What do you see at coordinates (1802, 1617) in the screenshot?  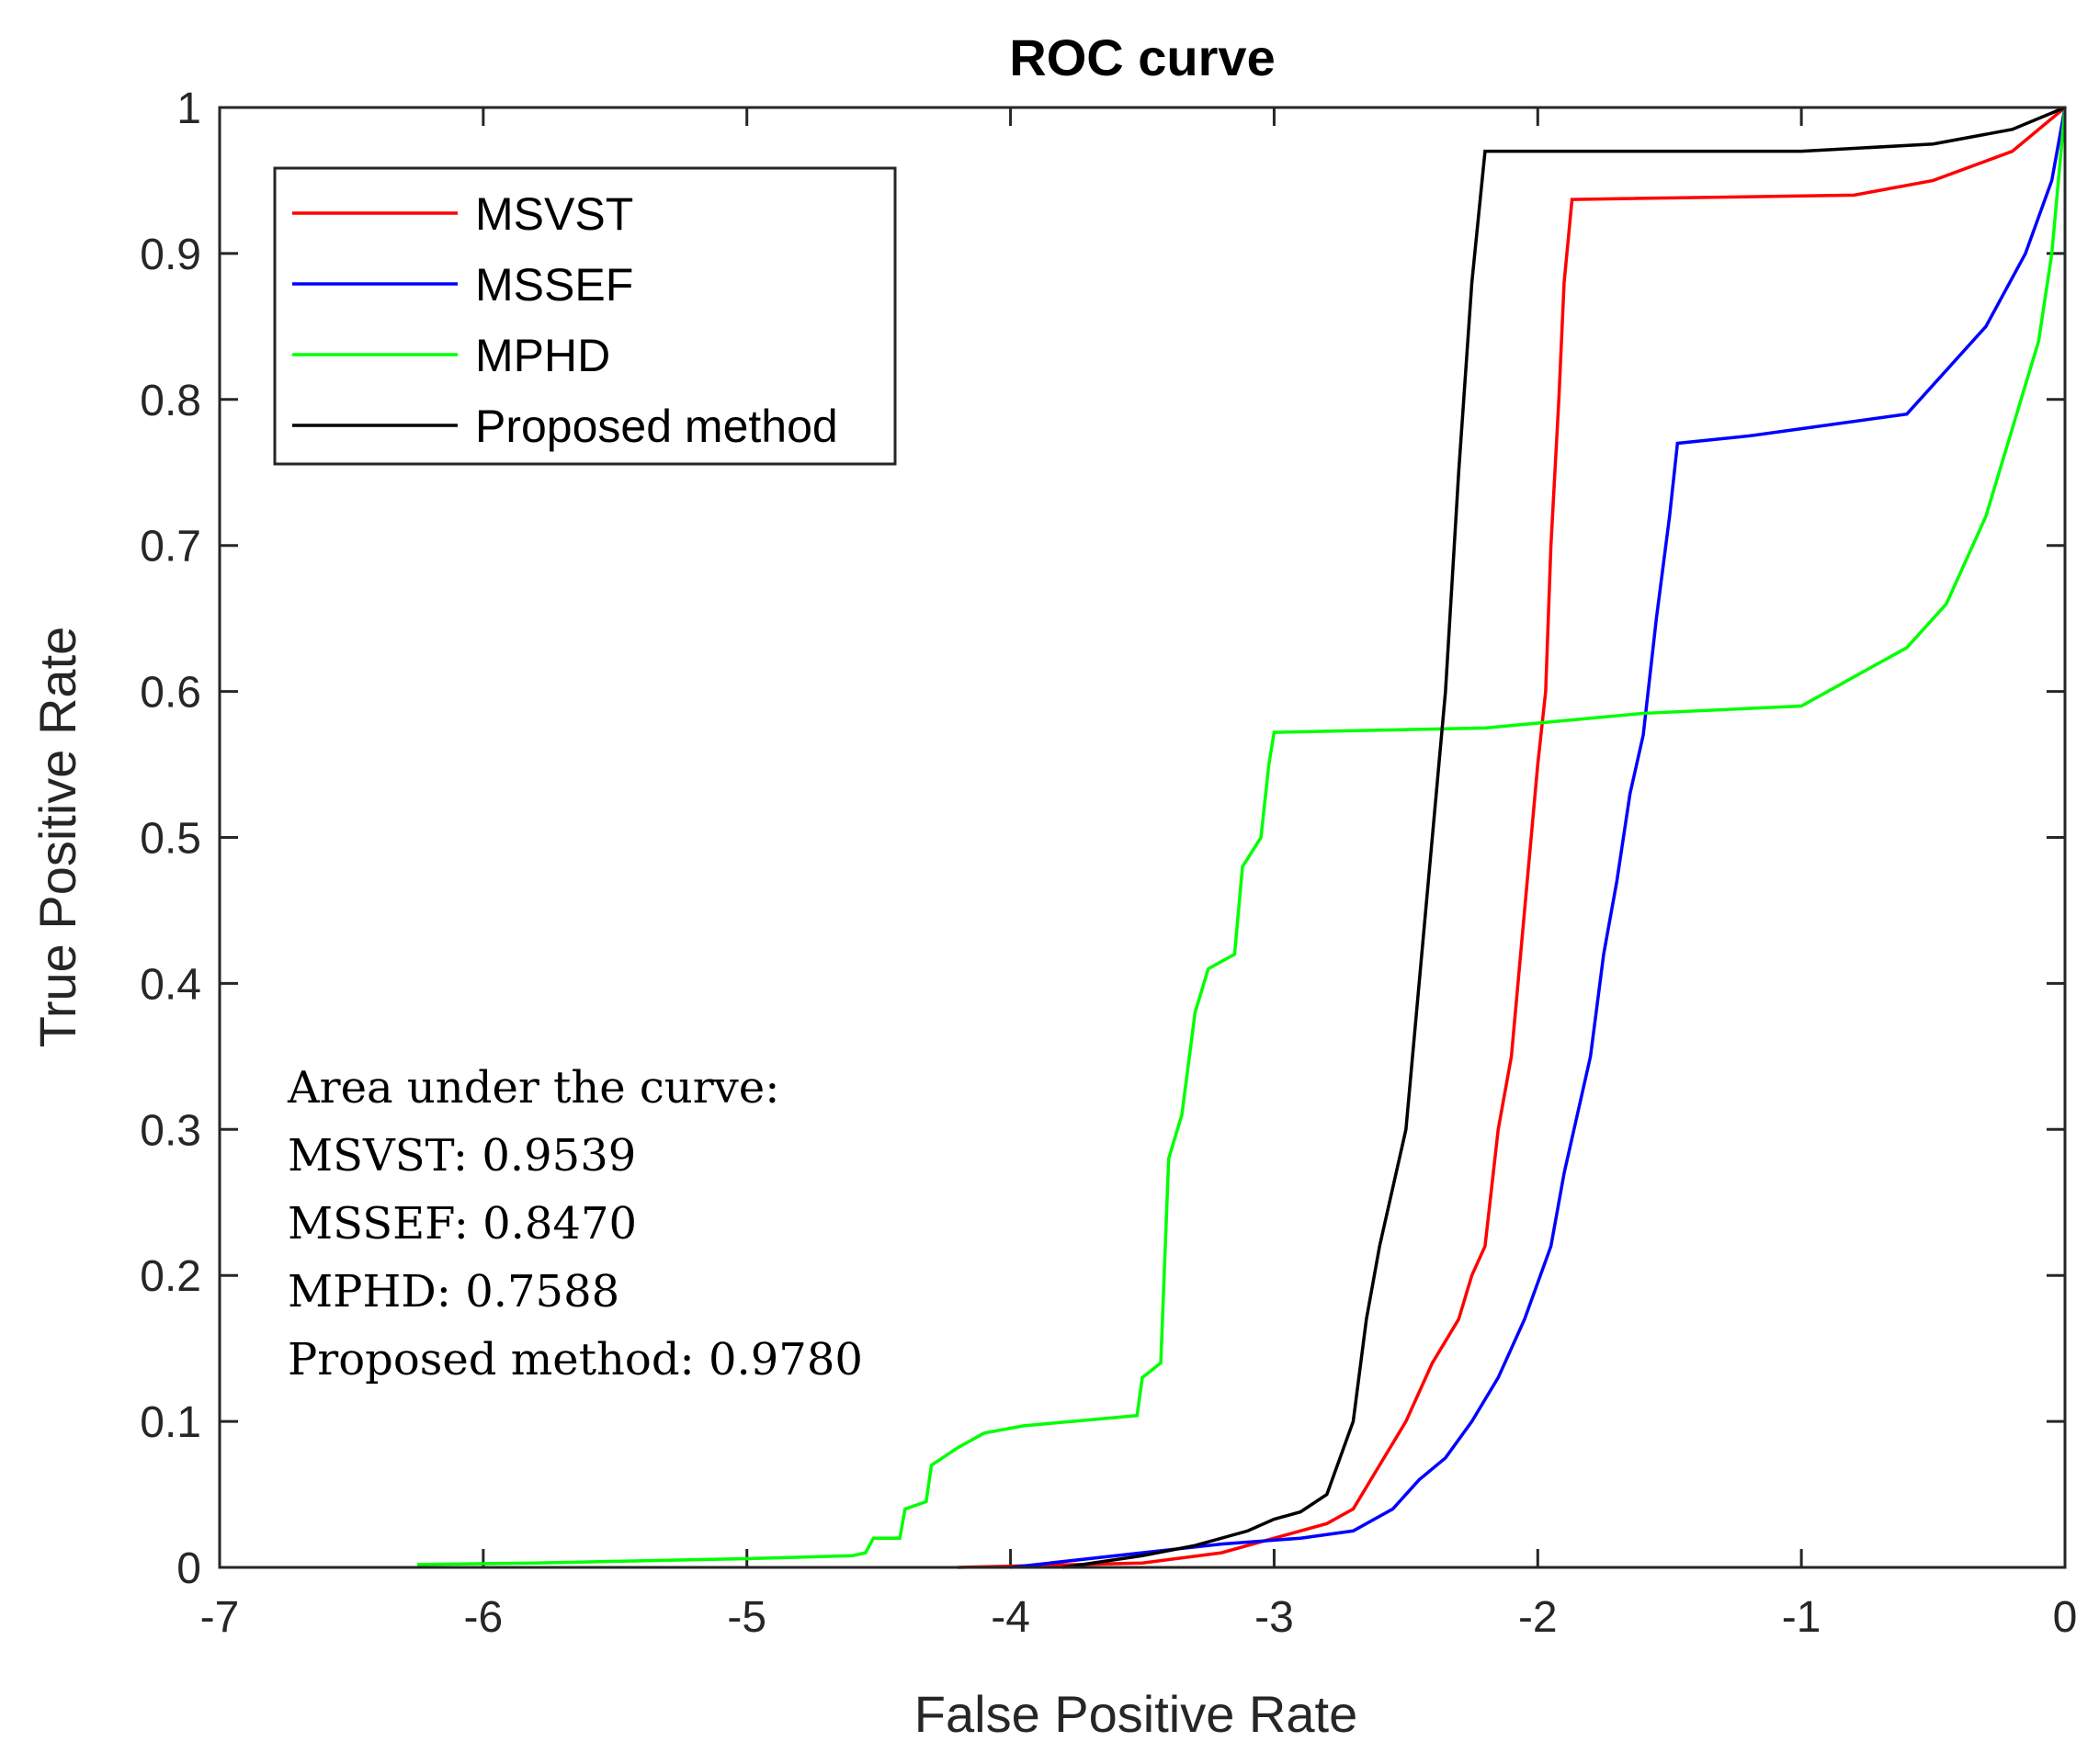 I see `x-tick-label: -1` at bounding box center [1802, 1617].